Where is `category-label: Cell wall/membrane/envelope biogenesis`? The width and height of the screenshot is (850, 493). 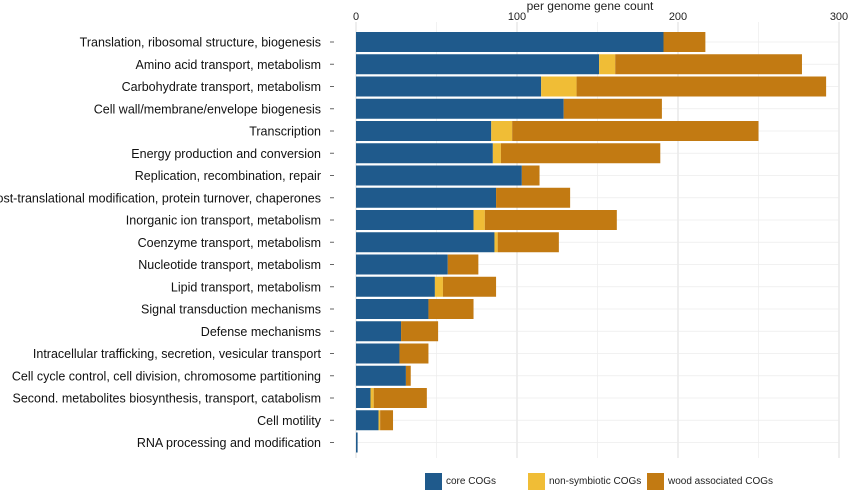
category-label: Cell wall/membrane/envelope biogenesis is located at coordinates (207, 109).